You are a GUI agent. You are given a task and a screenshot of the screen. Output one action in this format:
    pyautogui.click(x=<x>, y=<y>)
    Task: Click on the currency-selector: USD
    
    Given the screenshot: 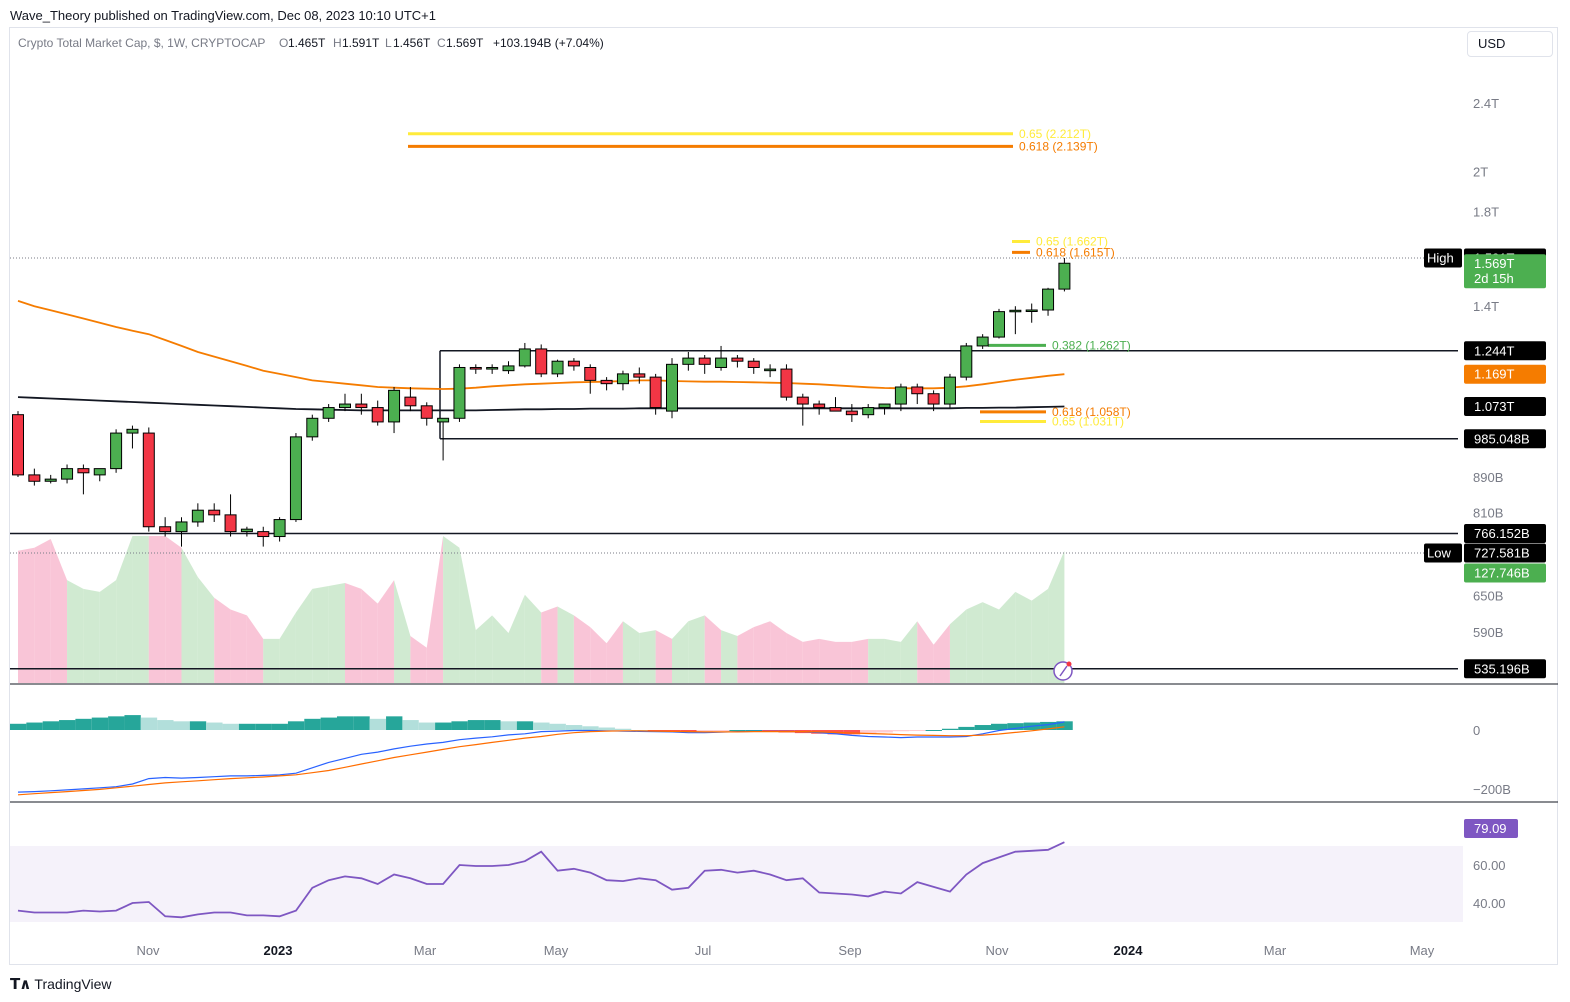 What is the action you would take?
    pyautogui.click(x=1510, y=44)
    